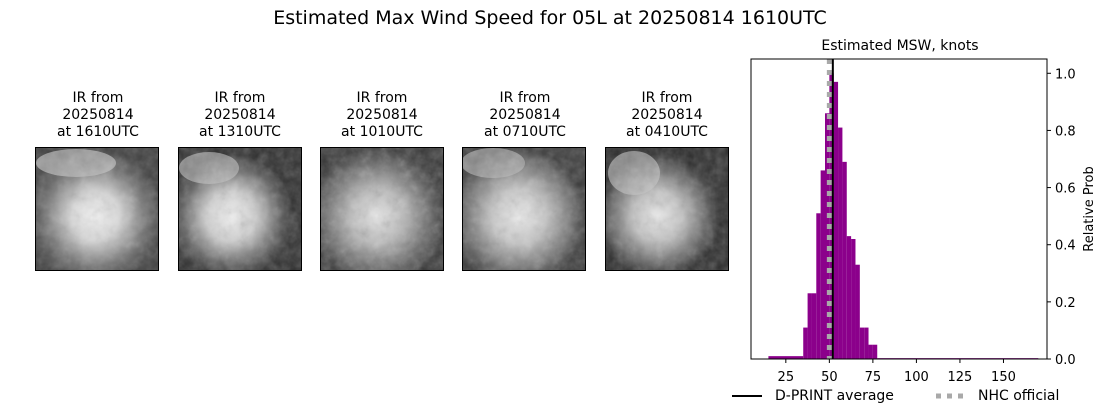 The image size is (1100, 409). Describe the element at coordinates (897, 372) in the screenshot. I see `x-axis-ticks: 25 50 75 100 125 150` at that location.